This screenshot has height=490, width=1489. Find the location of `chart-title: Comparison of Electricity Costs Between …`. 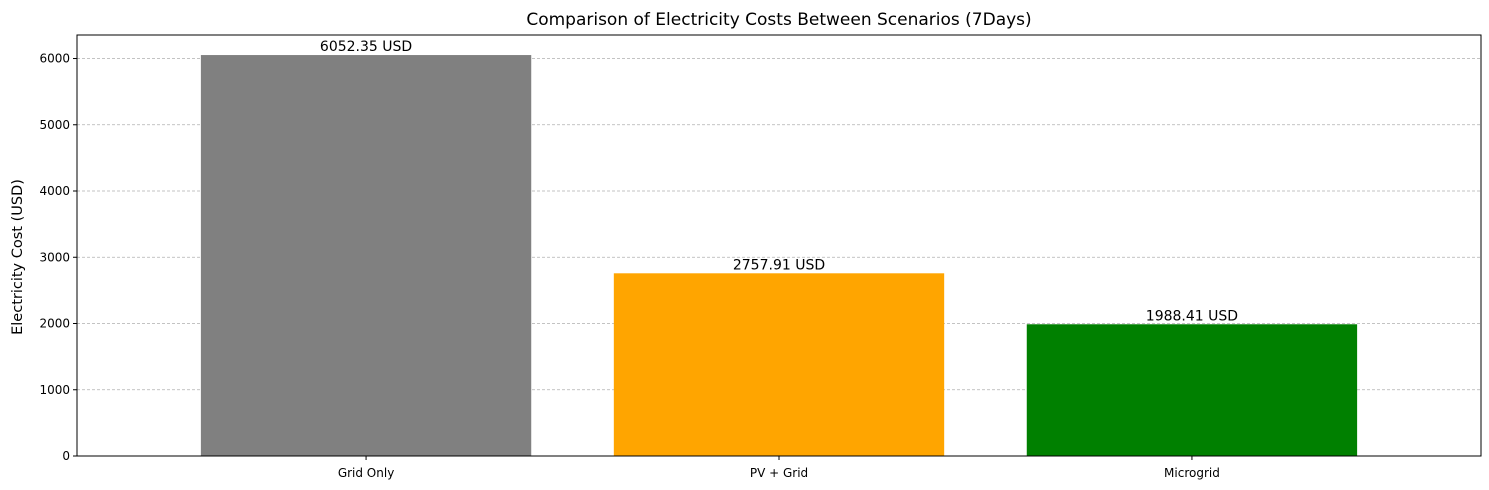

chart-title: Comparison of Electricity Costs Between … is located at coordinates (778, 20).